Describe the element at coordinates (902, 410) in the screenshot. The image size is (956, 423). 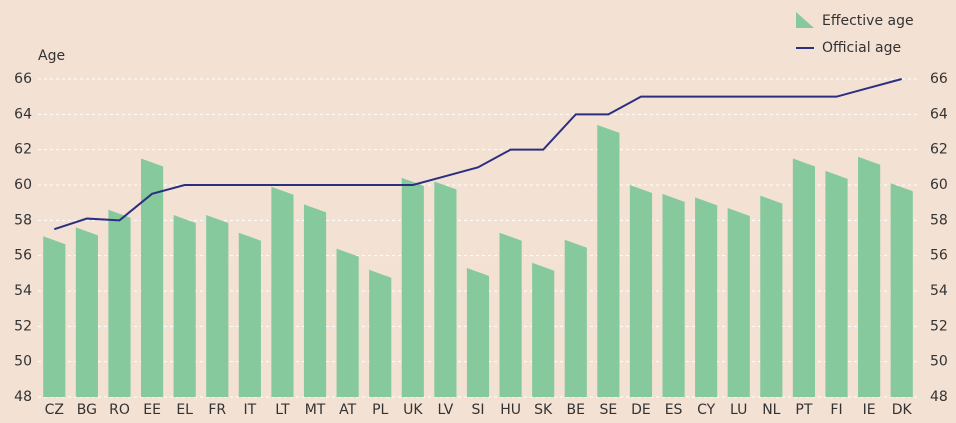
I see `x-tick-label: DK` at that location.